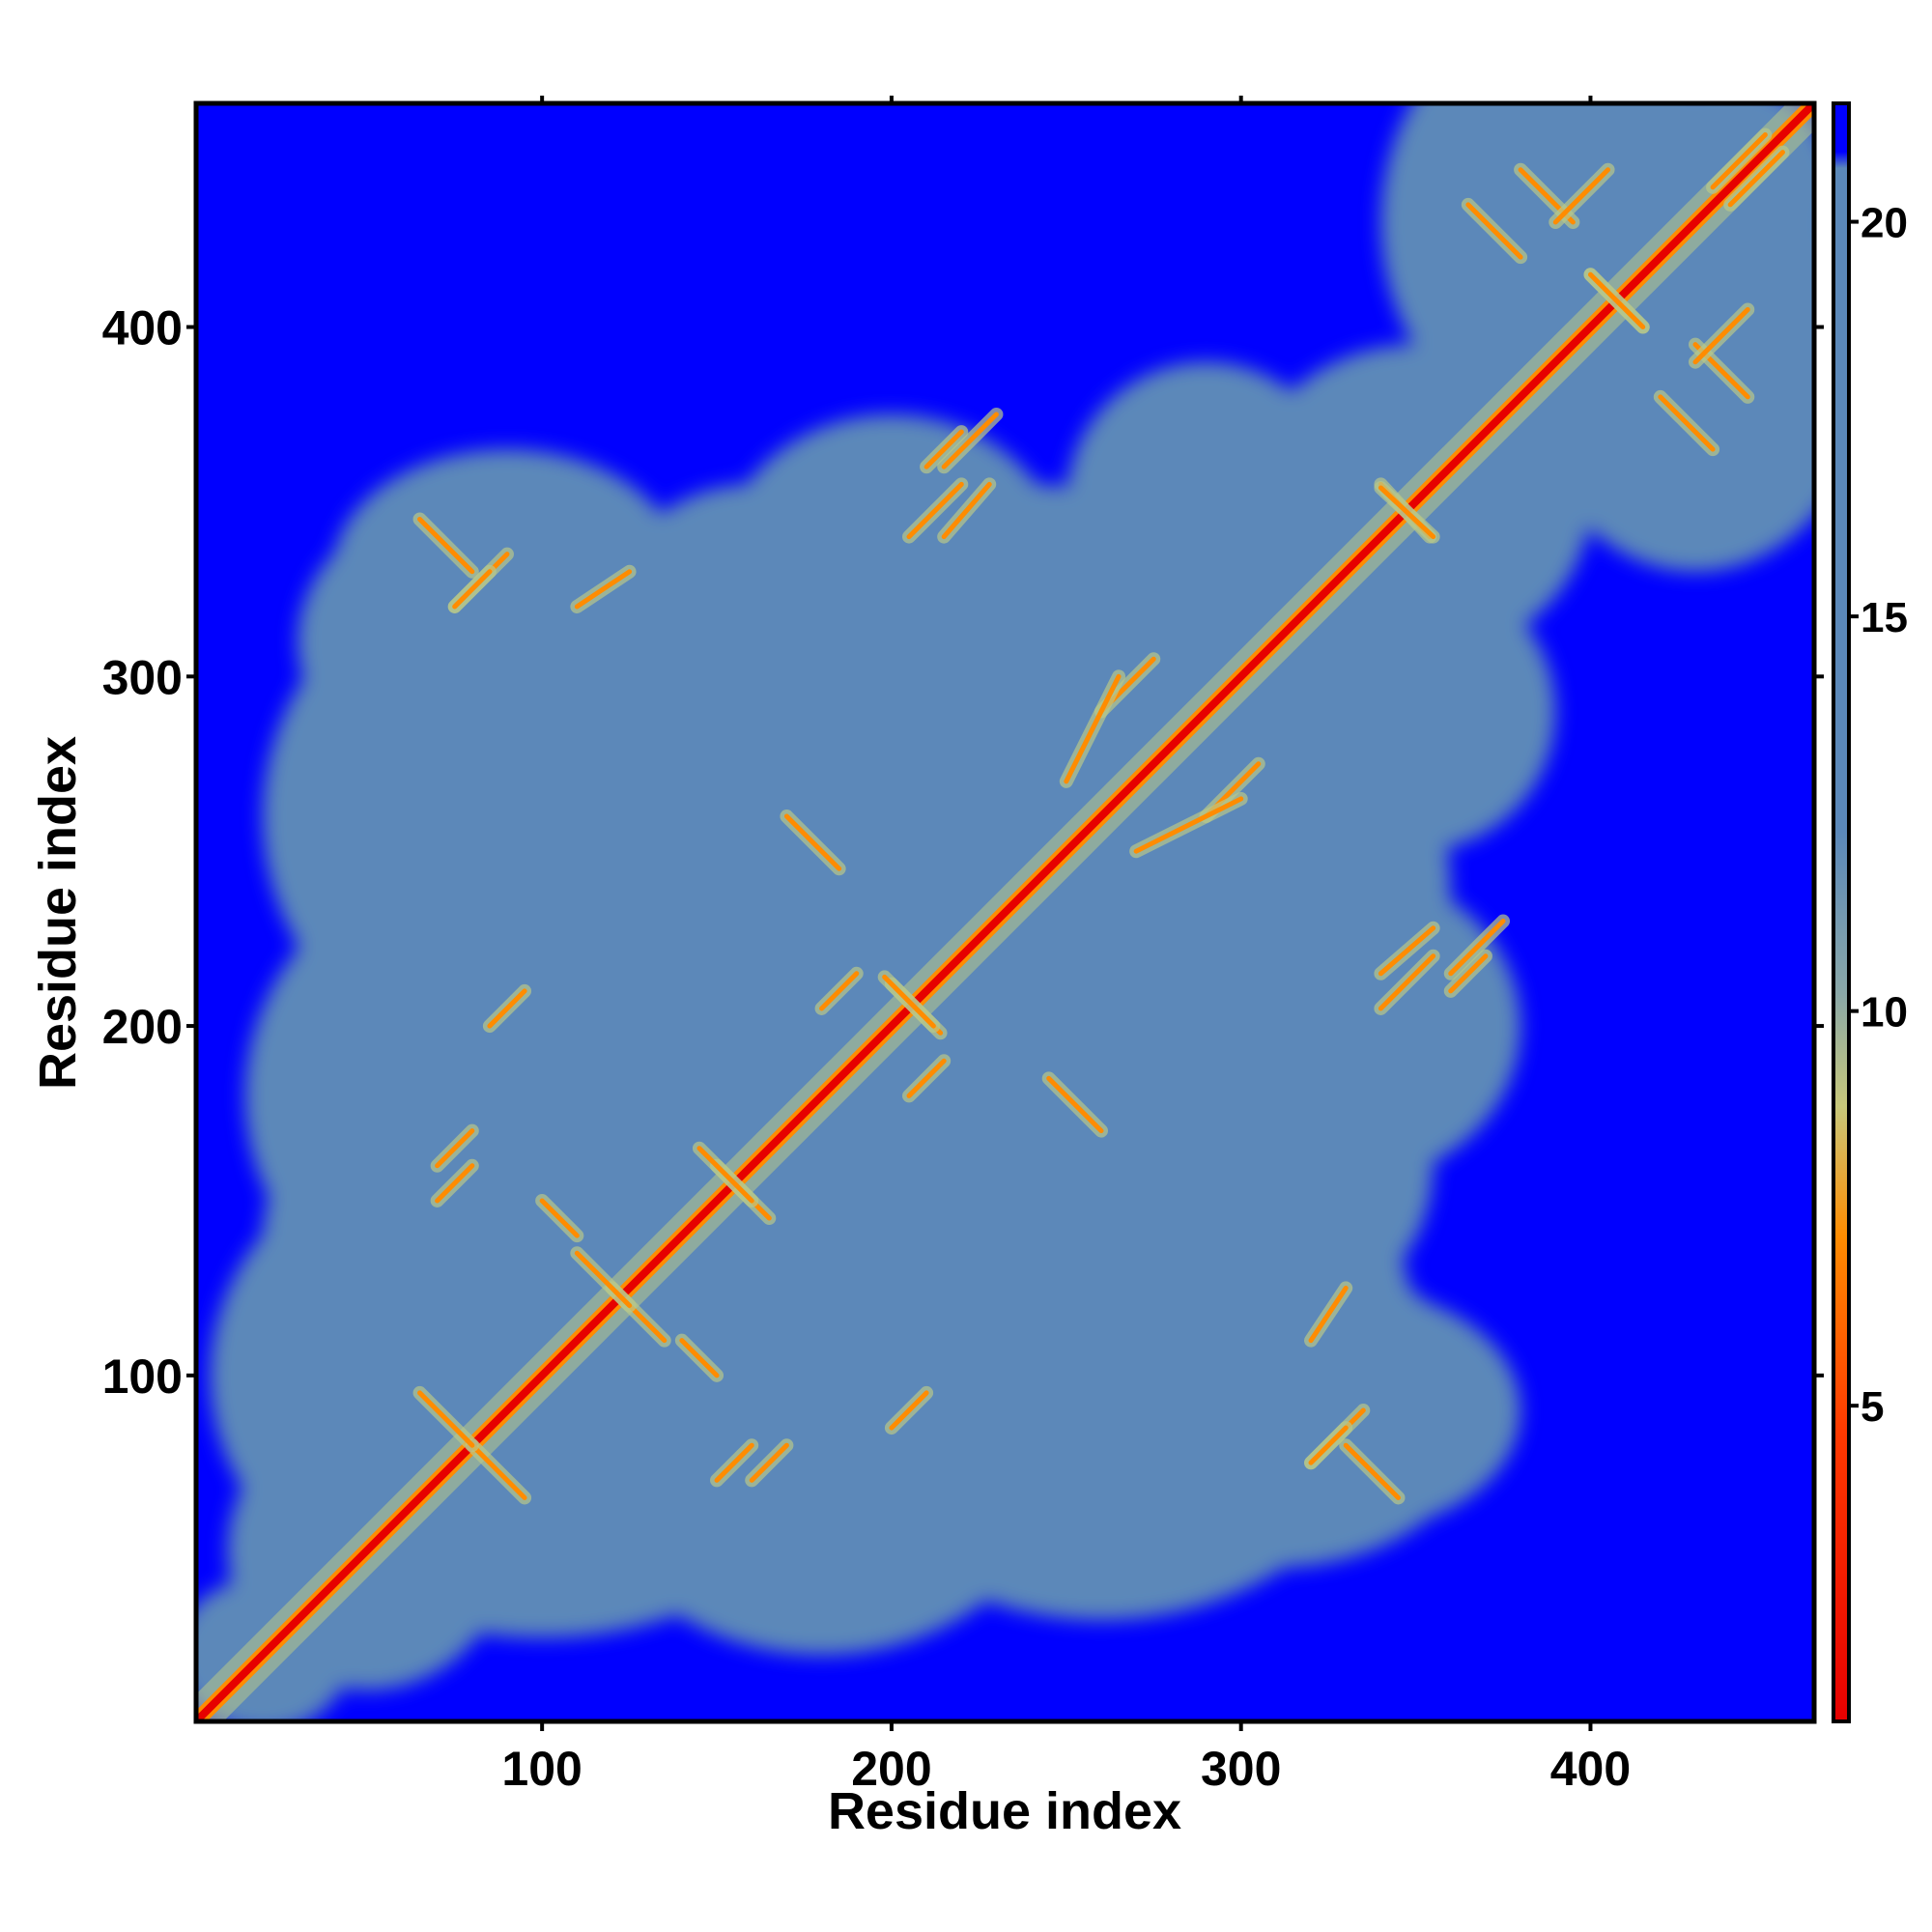  Describe the element at coordinates (891, 1769) in the screenshot. I see `x-tick-label: 200` at that location.